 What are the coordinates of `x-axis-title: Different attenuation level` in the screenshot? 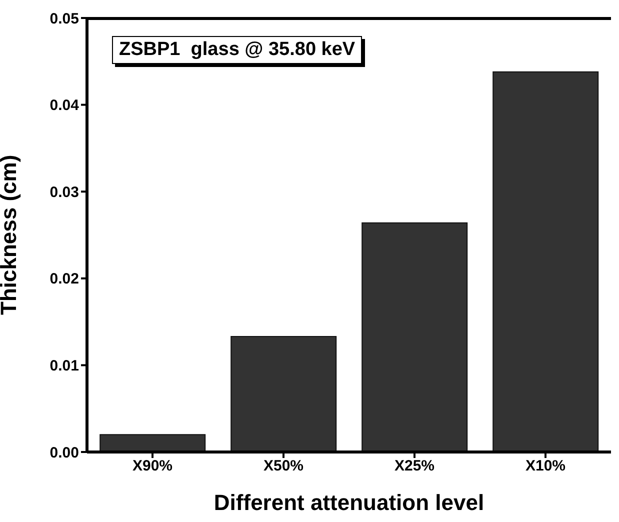 It's located at (349, 502).